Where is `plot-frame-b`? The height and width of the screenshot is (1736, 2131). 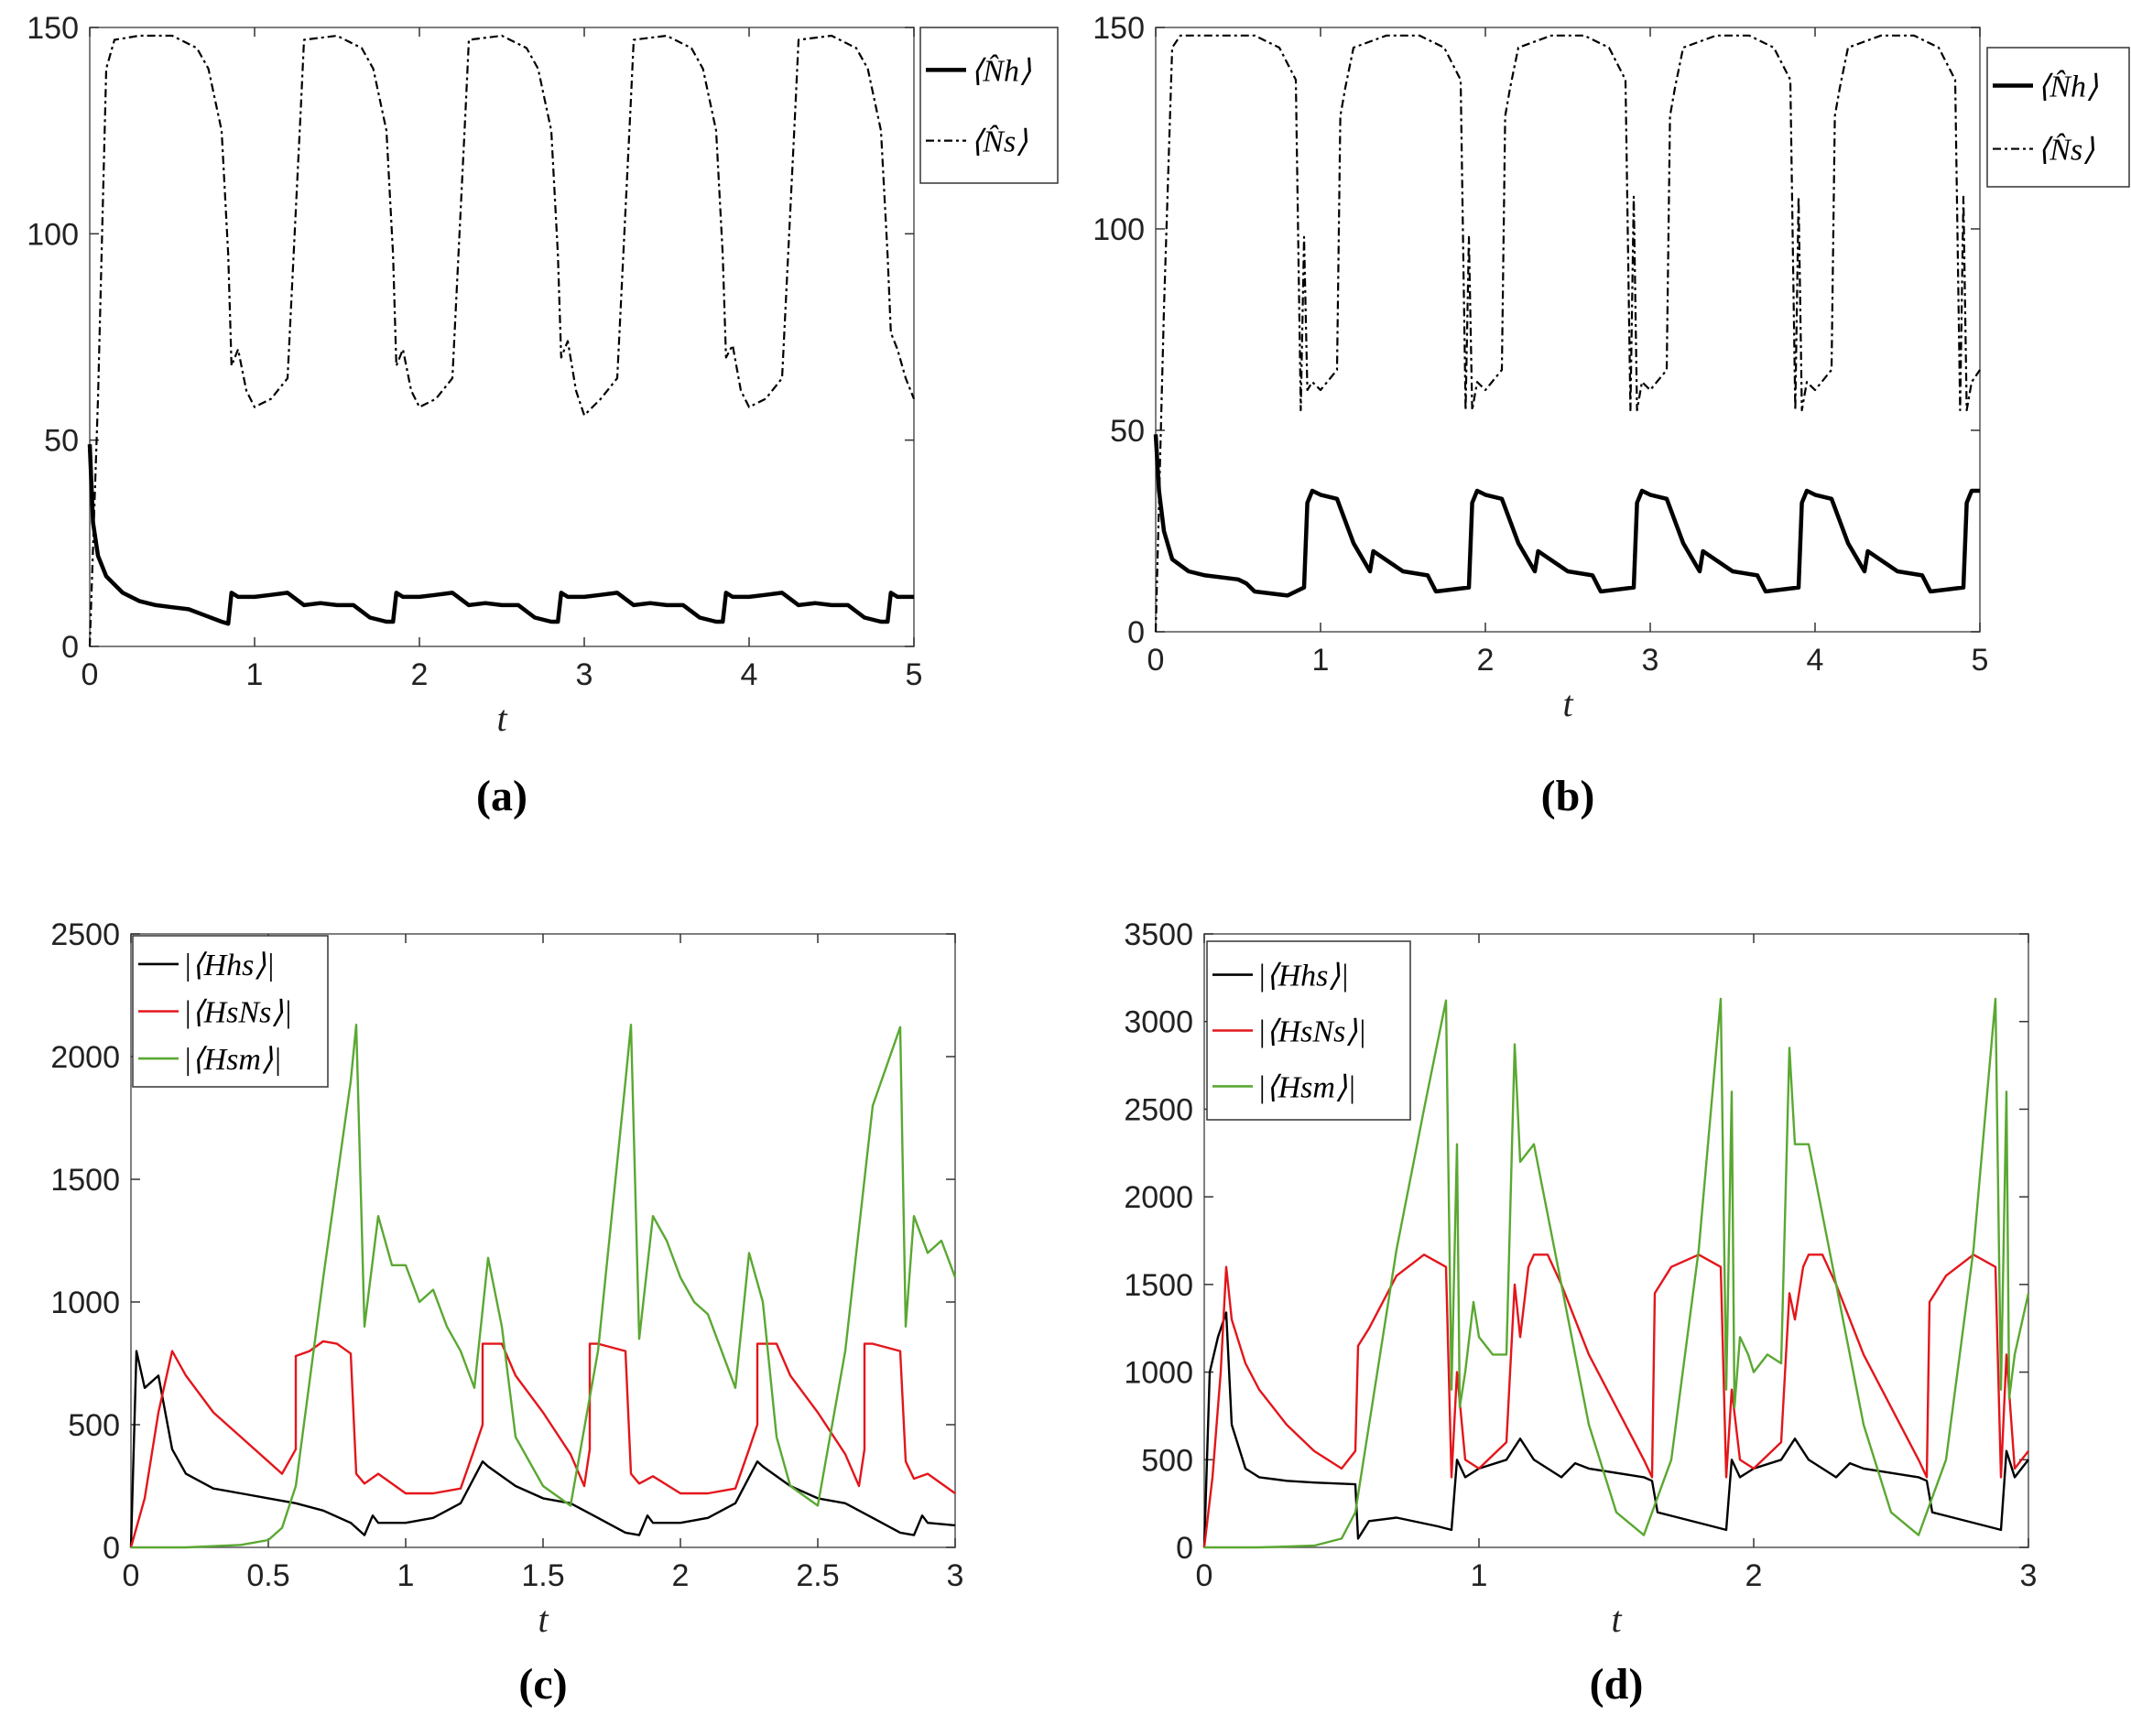 plot-frame-b is located at coordinates (1568, 330).